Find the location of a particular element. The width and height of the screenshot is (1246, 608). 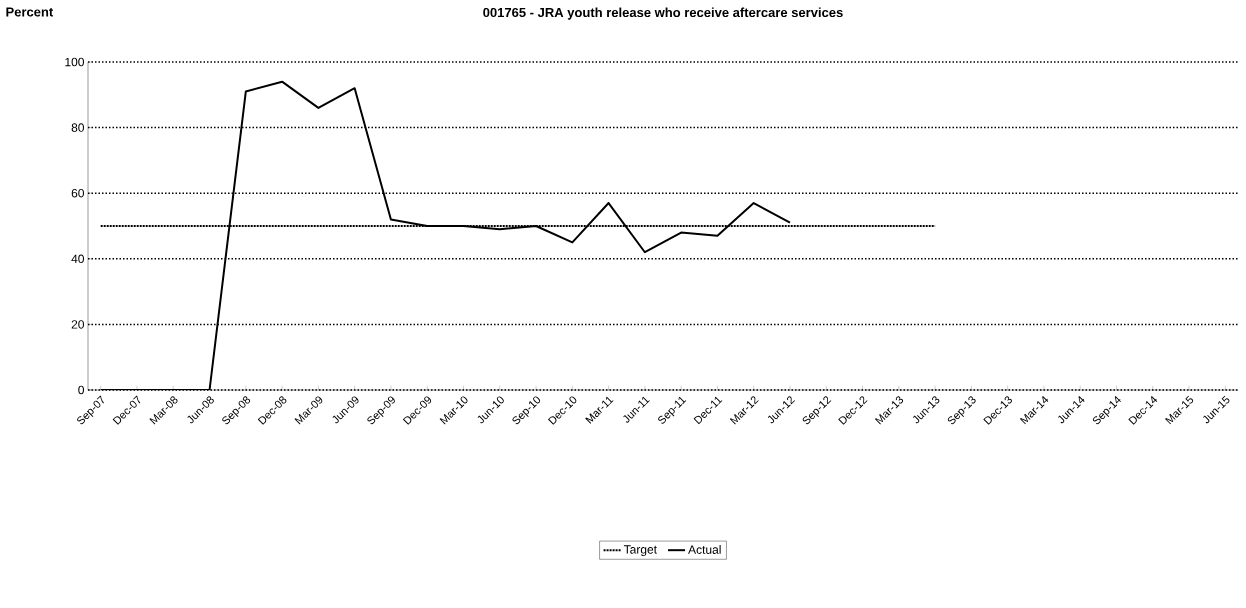

y-tick-label: 40 is located at coordinates (78, 259).